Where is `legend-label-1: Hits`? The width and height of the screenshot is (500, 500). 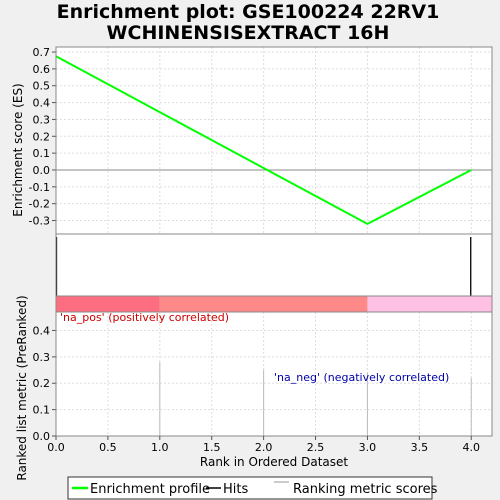
legend-label-1: Hits is located at coordinates (235, 489).